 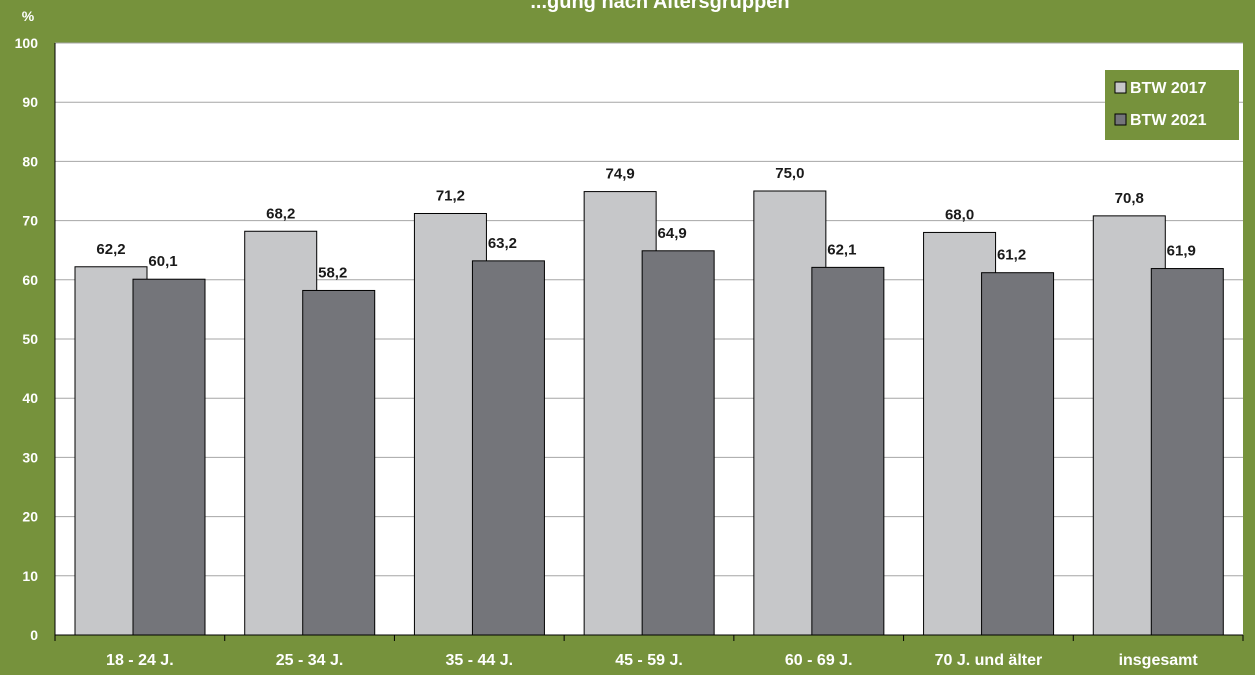 What do you see at coordinates (1168, 120) in the screenshot?
I see `legend-label: BTW 2021` at bounding box center [1168, 120].